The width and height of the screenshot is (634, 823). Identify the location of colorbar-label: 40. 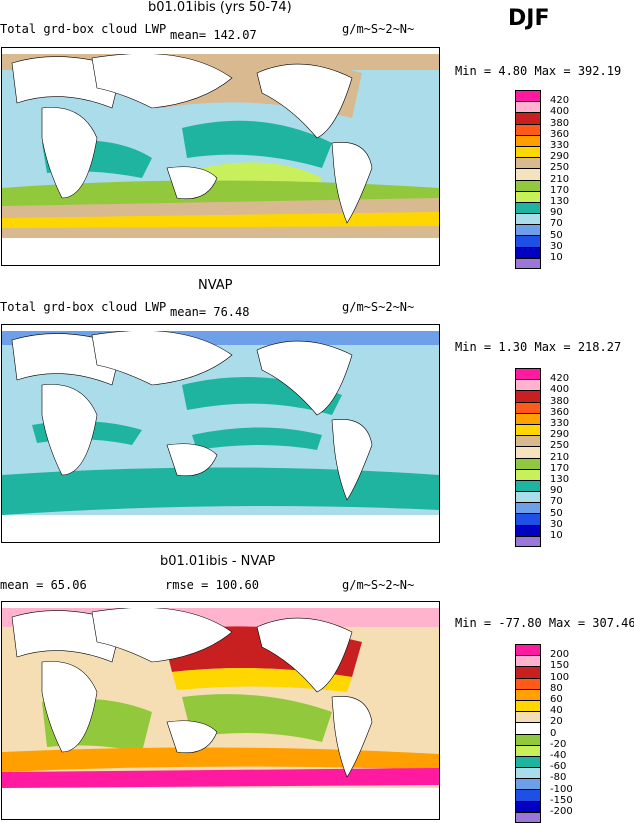
(556, 711).